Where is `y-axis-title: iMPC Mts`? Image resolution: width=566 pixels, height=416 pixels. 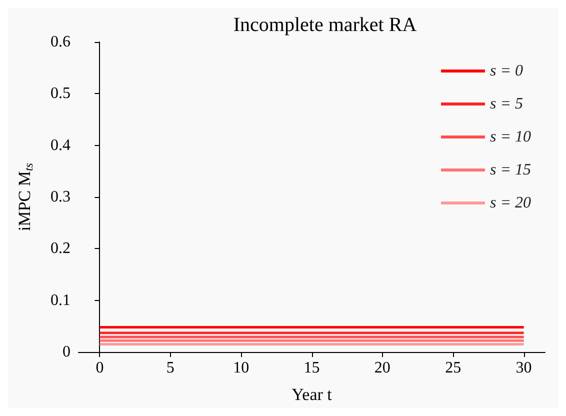
y-axis-title: iMPC Mts is located at coordinates (25, 196).